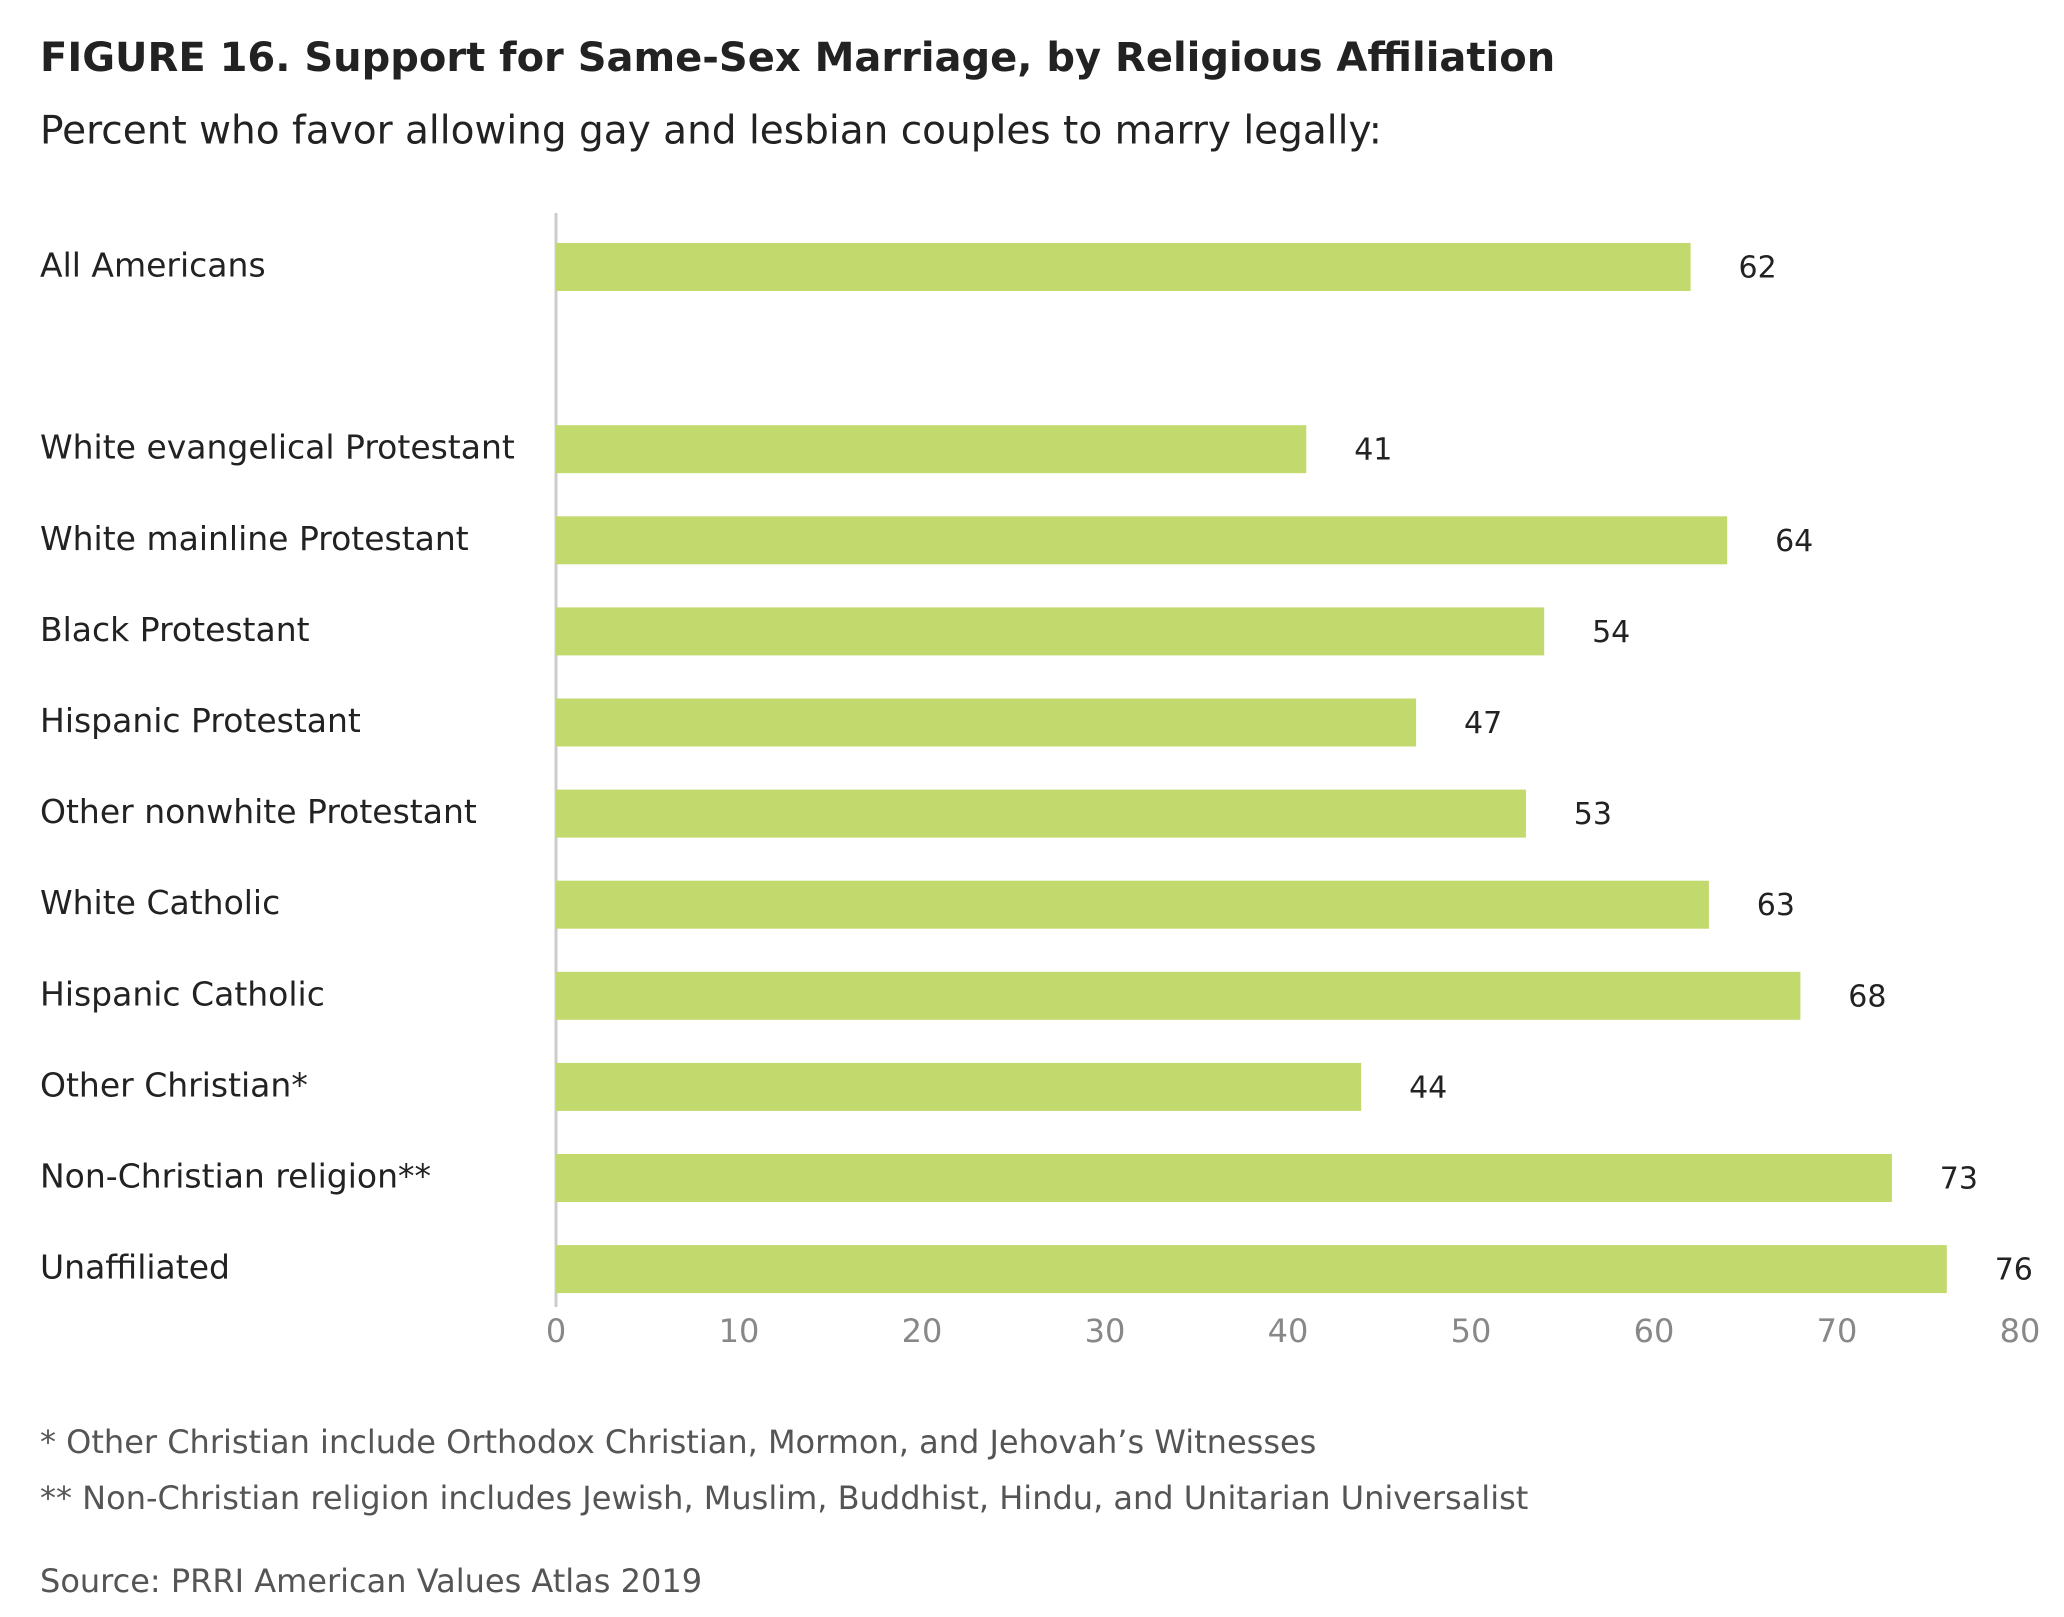 Image resolution: width=2064 pixels, height=1617 pixels. I want to click on y-tick-label: Hispanic Catholic, so click(182, 993).